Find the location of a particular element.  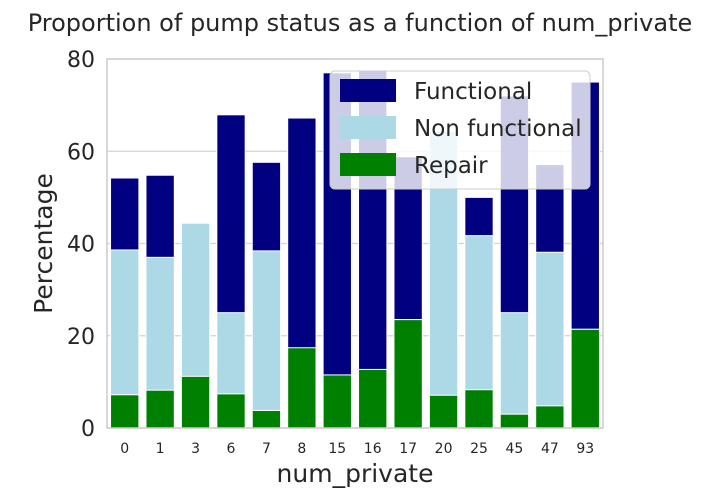

y-tick-label: 0 is located at coordinates (88, 429).